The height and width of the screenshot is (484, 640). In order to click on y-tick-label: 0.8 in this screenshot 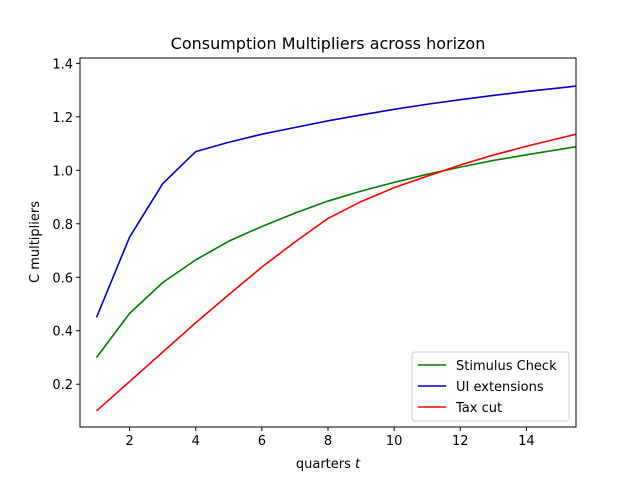, I will do `click(62, 225)`.